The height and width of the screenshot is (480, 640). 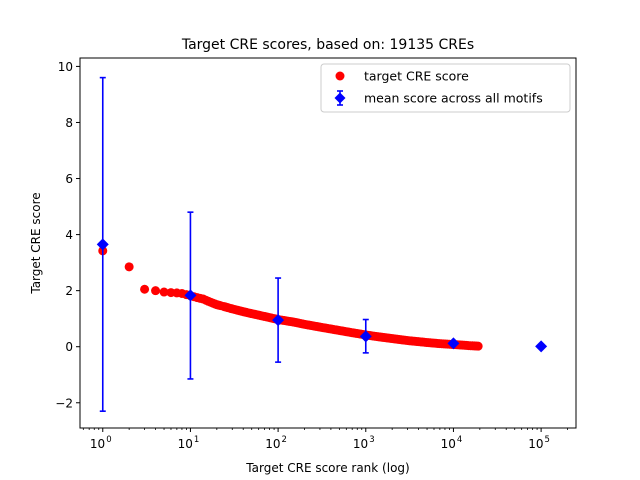 I want to click on y-tick-label: −2, so click(x=64, y=403).